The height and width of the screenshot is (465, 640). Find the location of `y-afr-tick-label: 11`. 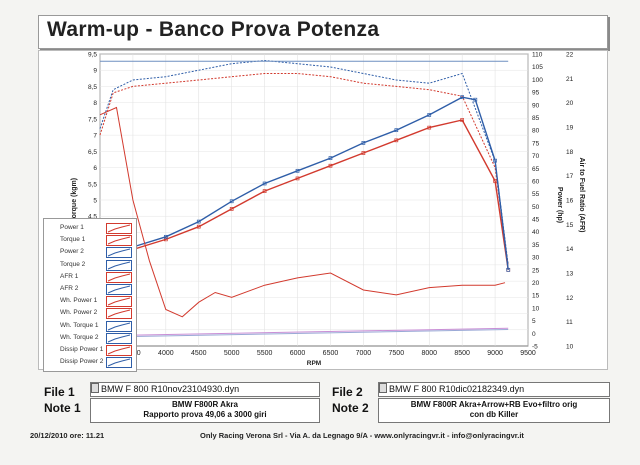

y-afr-tick-label: 11 is located at coordinates (569, 322).